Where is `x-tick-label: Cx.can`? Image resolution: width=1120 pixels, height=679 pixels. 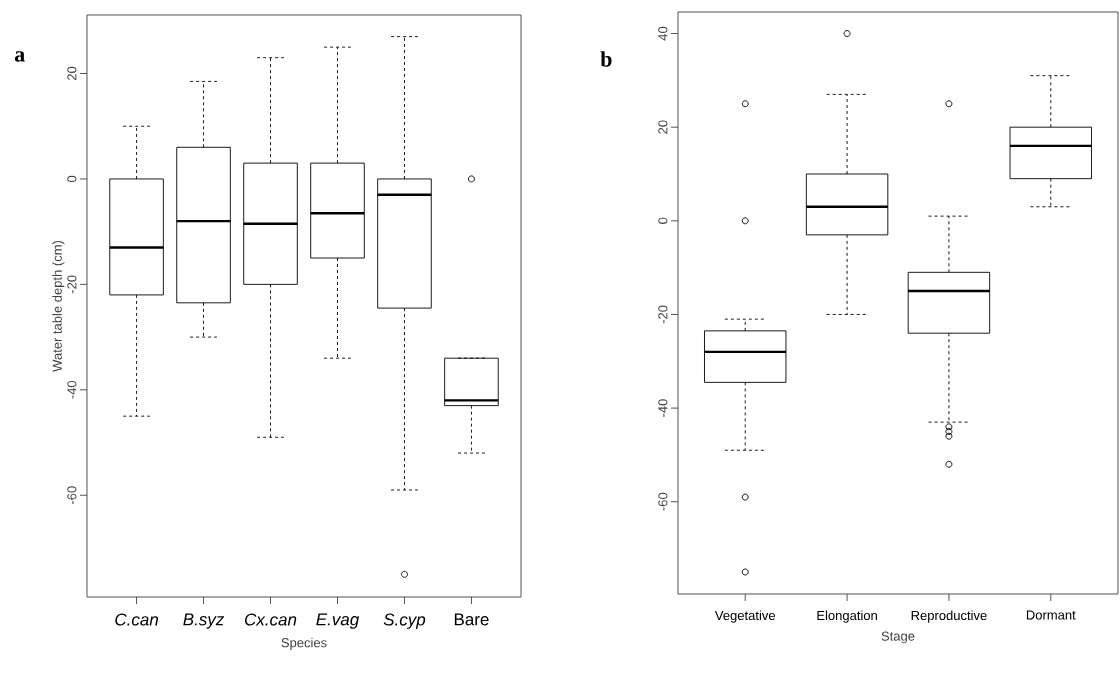
x-tick-label: Cx.can is located at coordinates (271, 619).